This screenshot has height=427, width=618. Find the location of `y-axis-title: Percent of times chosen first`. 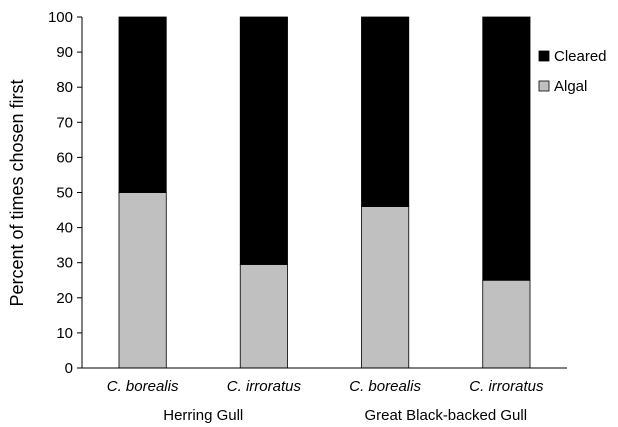

y-axis-title: Percent of times chosen first is located at coordinates (17, 192).